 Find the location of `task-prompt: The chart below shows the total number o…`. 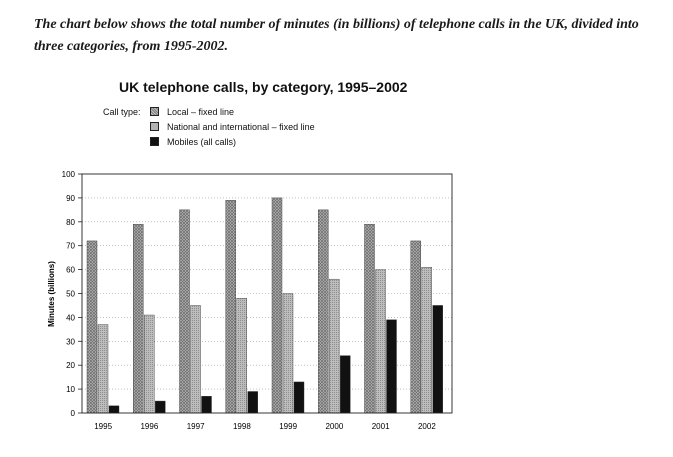

task-prompt: The chart below shows the total number o… is located at coordinates (336, 35).